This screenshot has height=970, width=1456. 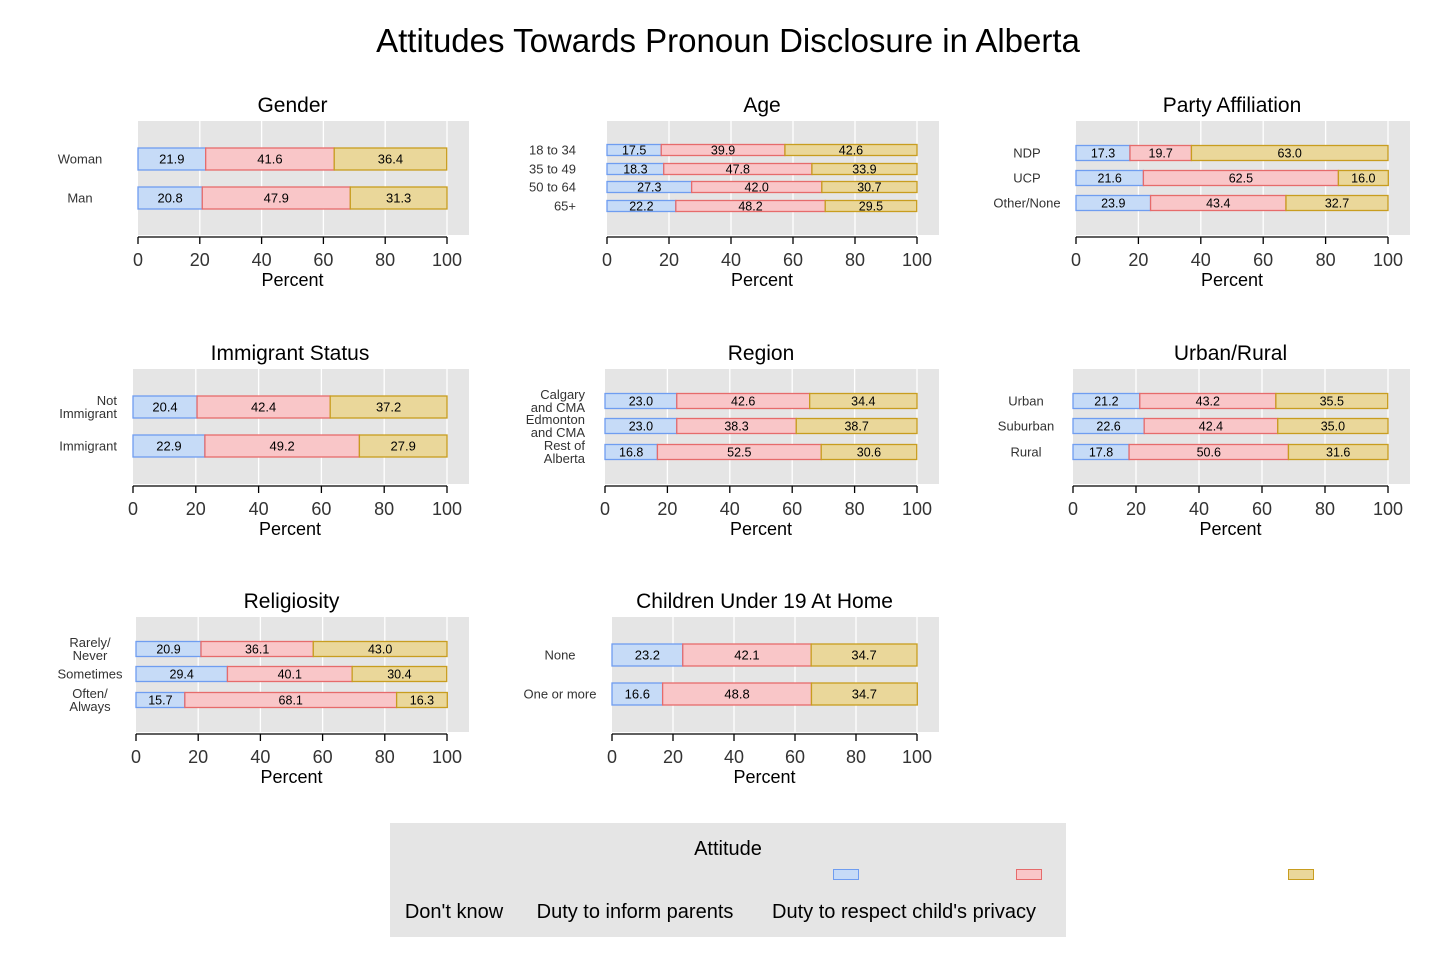 I want to click on category-label: Woman, so click(x=80, y=159).